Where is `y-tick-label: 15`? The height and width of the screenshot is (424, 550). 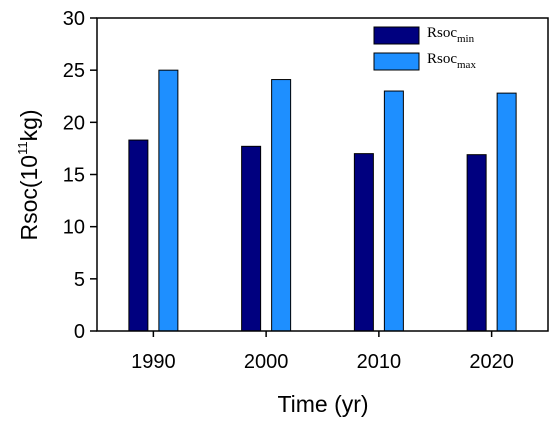
y-tick-label: 15 is located at coordinates (74, 176).